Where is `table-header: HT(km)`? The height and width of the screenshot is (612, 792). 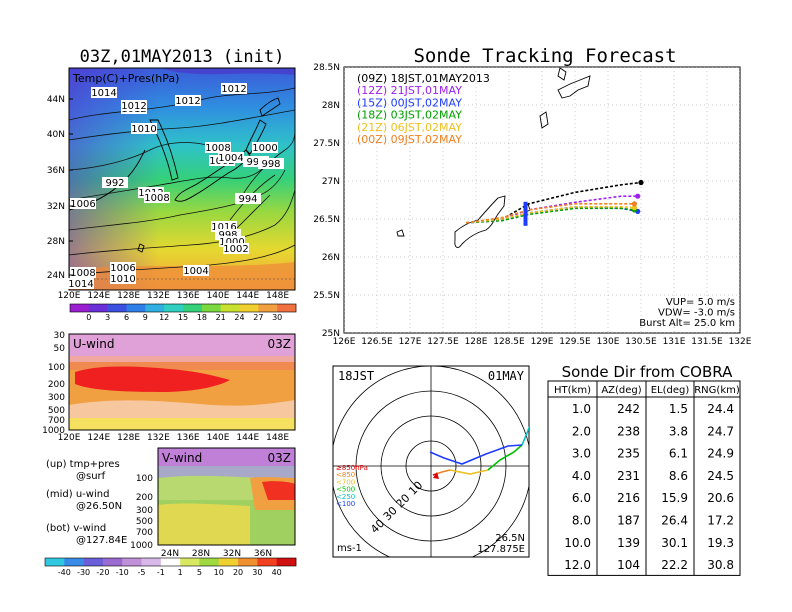 table-header: HT(km) is located at coordinates (572, 390).